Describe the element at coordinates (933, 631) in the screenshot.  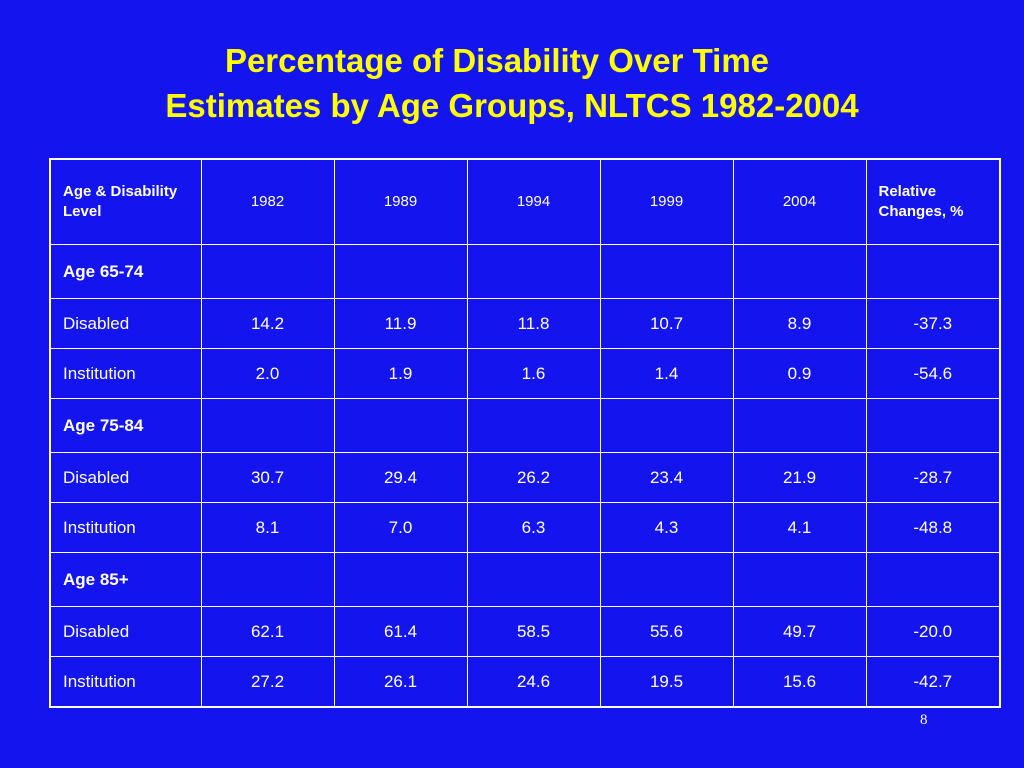
I see `change-cell: -20.0` at that location.